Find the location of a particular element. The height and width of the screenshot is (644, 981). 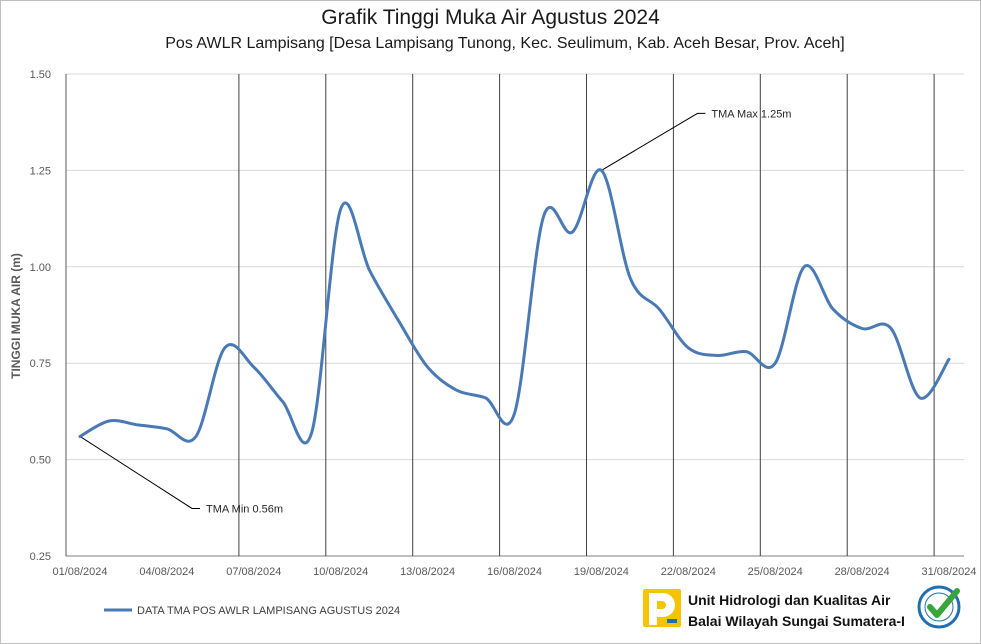

x-tick-label: 31/08/2024 is located at coordinates (948, 572).